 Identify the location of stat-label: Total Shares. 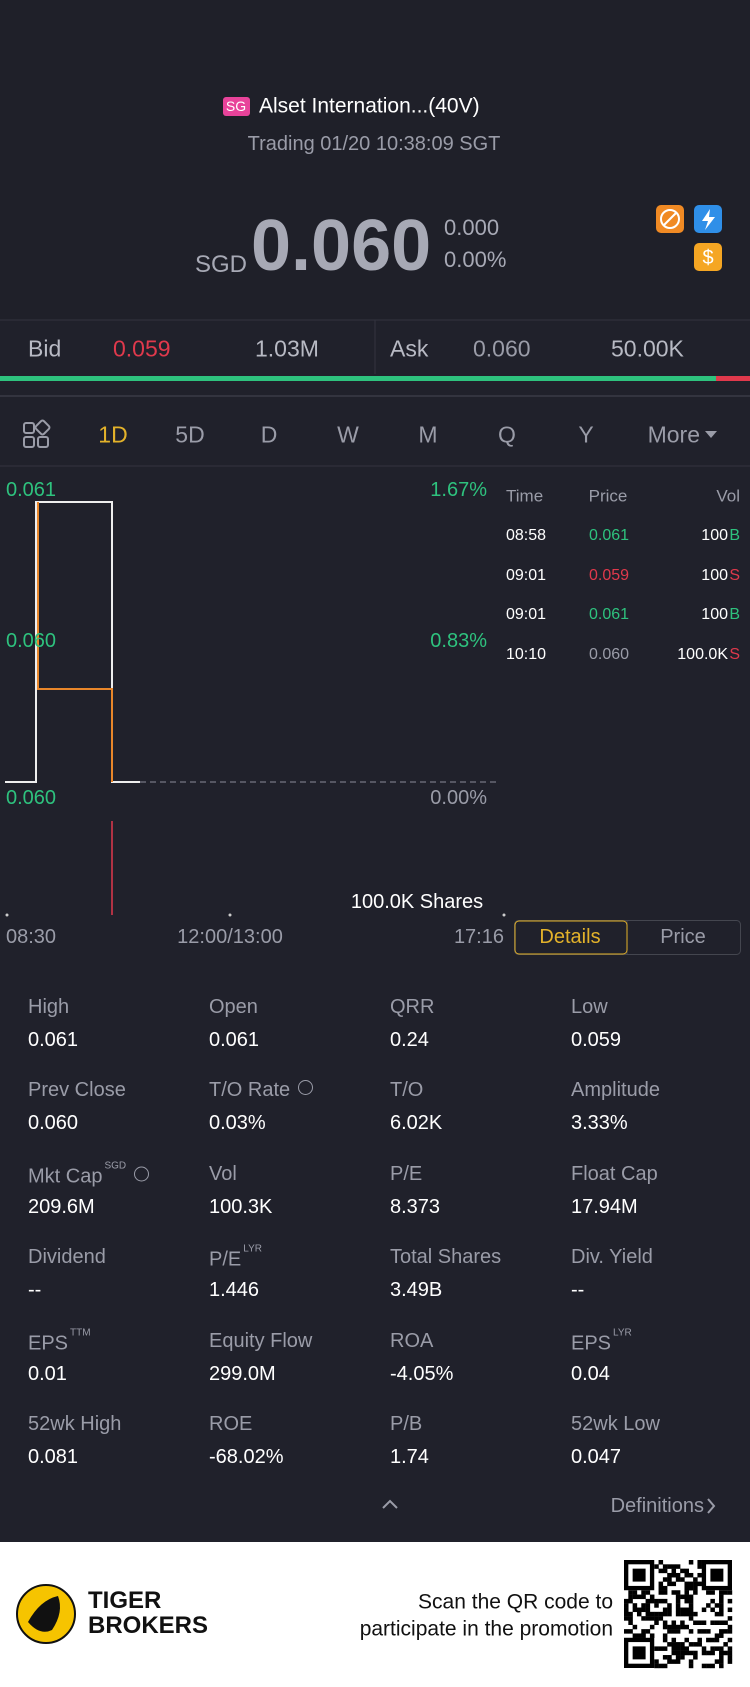
(446, 1257).